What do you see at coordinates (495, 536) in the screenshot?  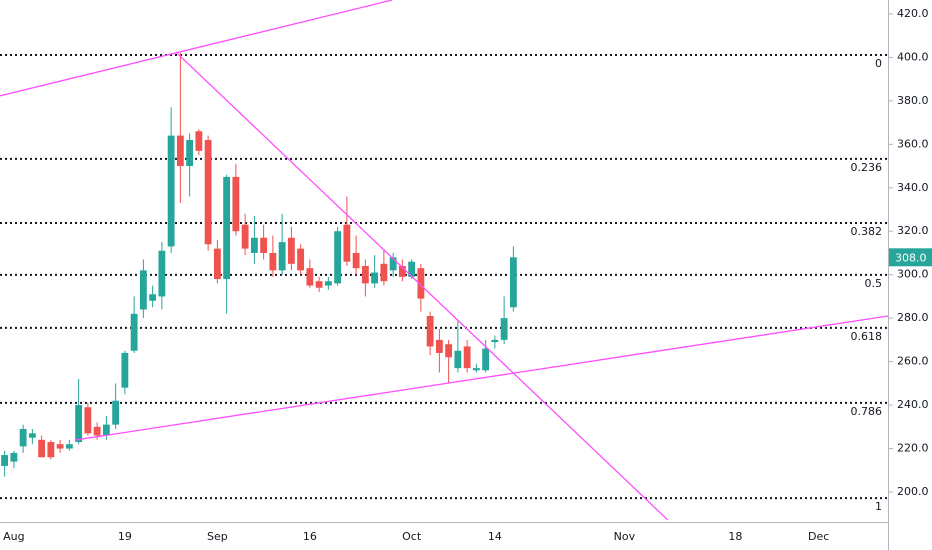 I see `x-tick-label: 14` at bounding box center [495, 536].